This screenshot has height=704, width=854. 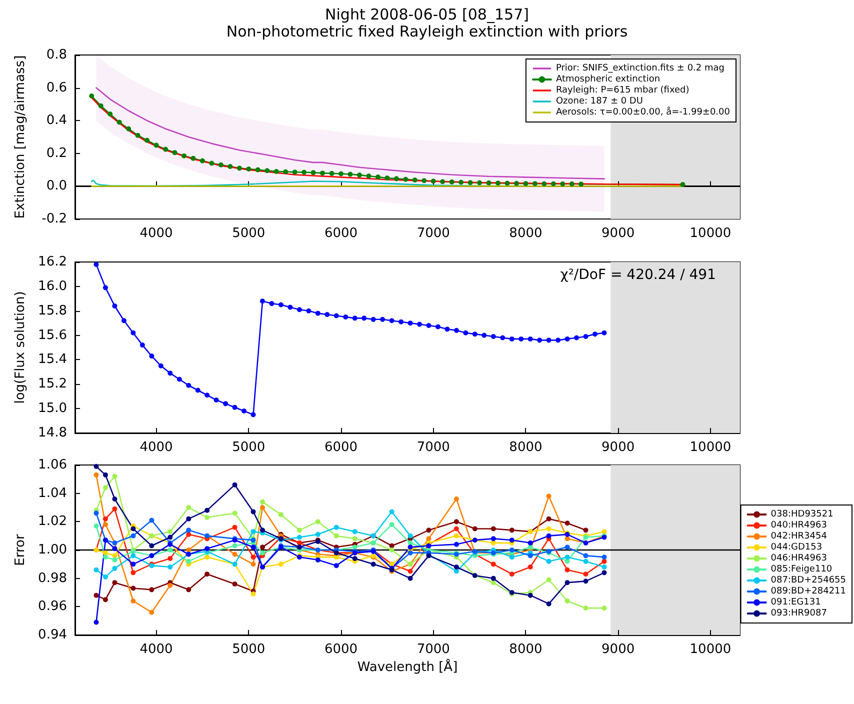 I want to click on x-tick-label: 6000, so click(x=341, y=233).